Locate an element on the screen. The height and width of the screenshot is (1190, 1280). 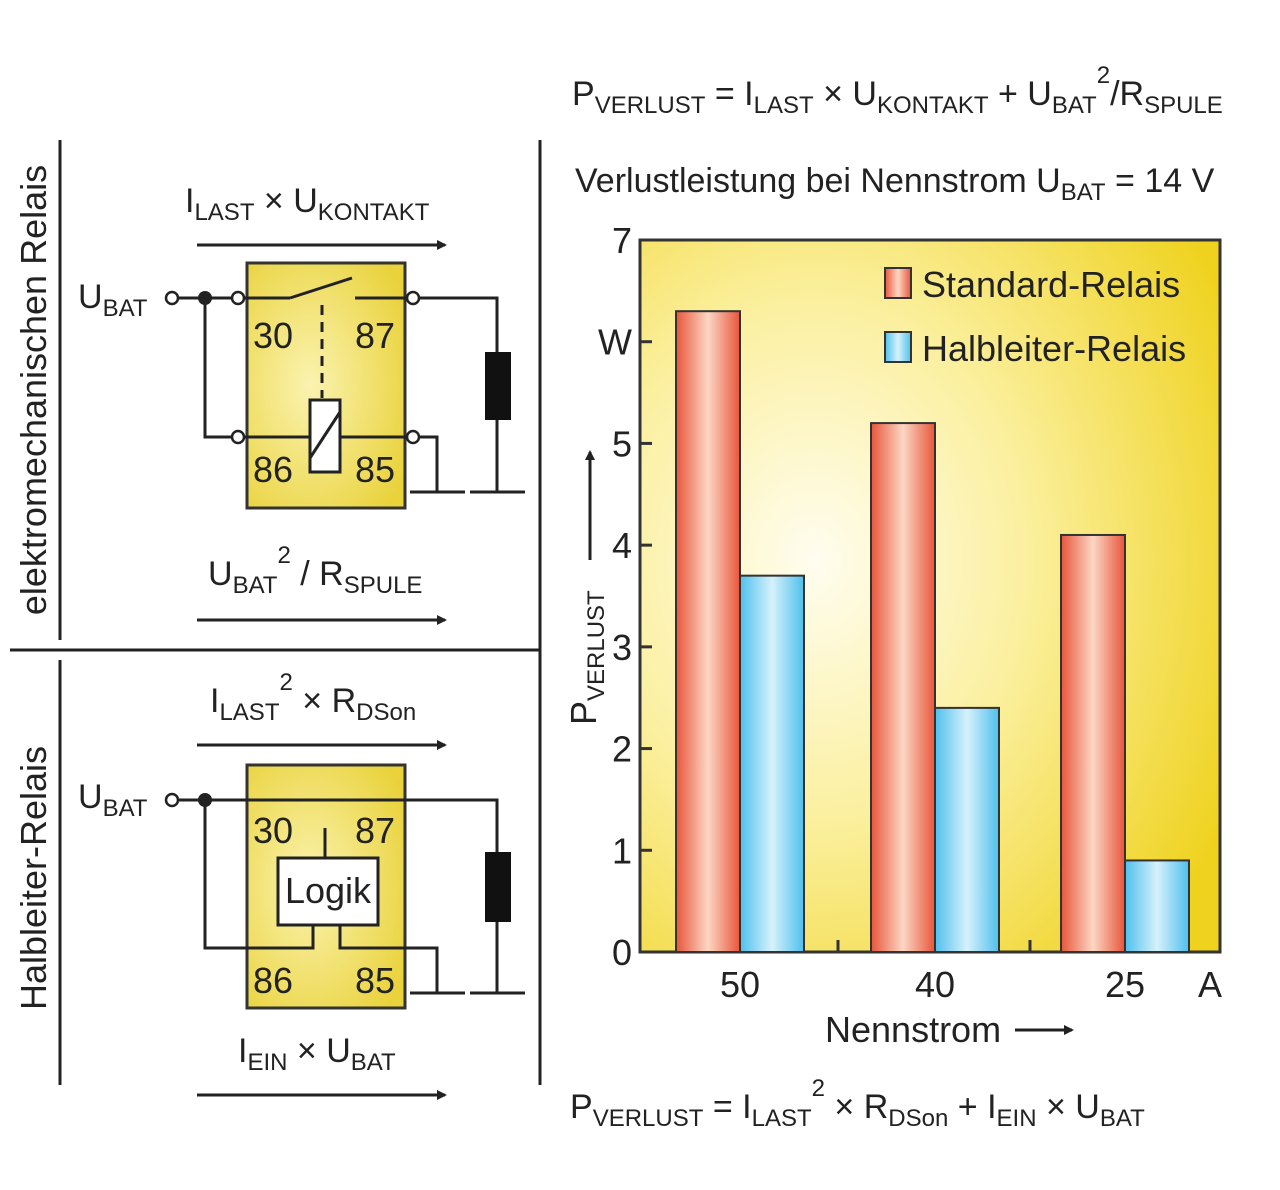
x-axis-label: Nennstrom is located at coordinates (913, 1029).